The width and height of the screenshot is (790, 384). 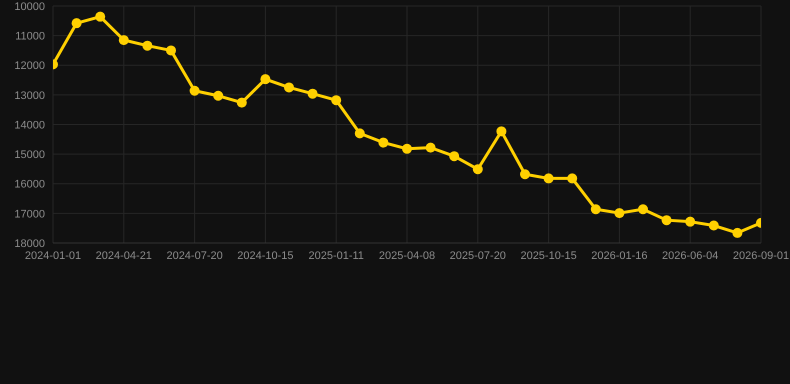 I want to click on y-tick-label: 18000, so click(x=29, y=244).